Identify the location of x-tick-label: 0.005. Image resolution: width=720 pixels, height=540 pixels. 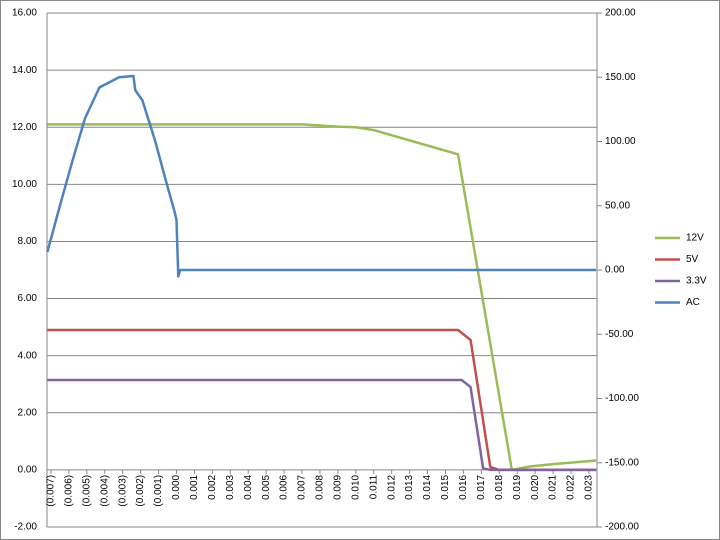
(266, 486).